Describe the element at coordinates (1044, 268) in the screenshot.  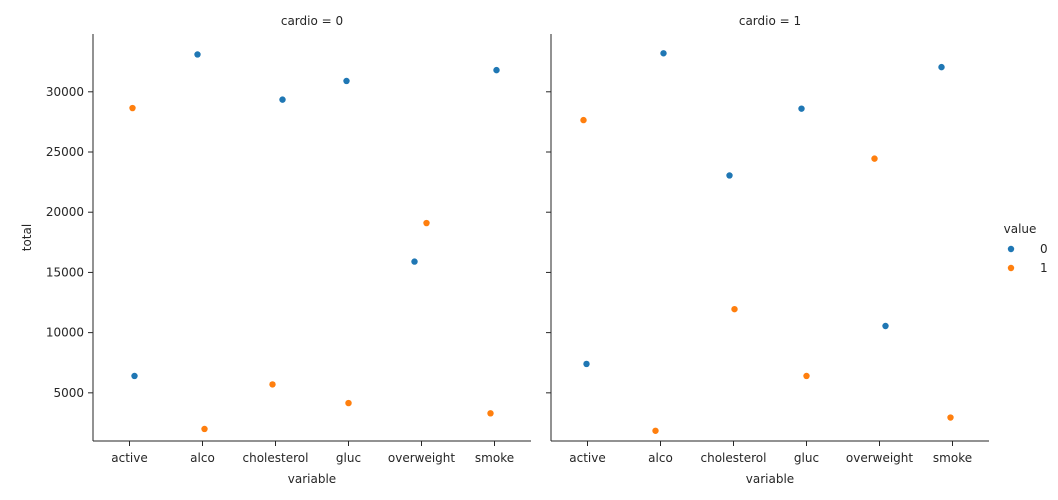
I see `legend-label: 1` at that location.